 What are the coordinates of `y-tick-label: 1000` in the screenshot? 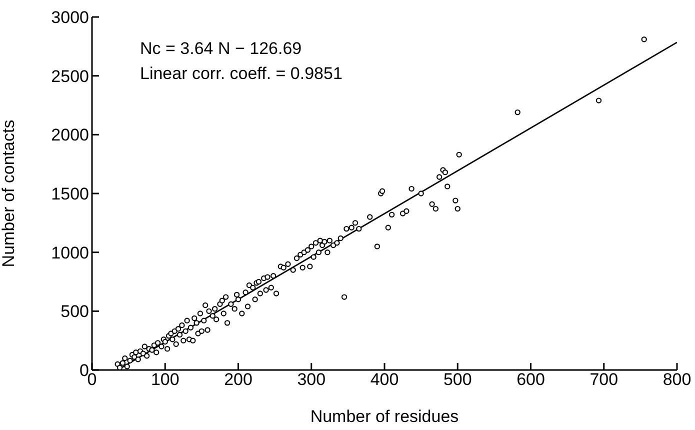 It's located at (70, 252).